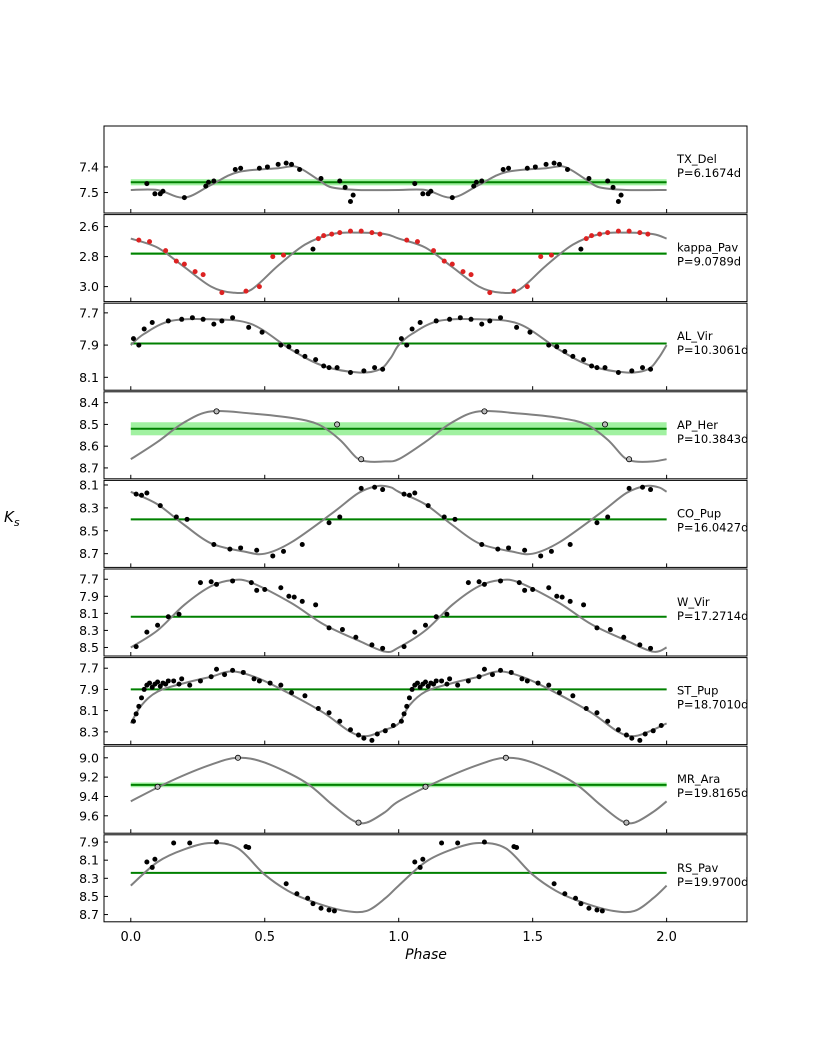 The height and width of the screenshot is (1038, 830). Describe the element at coordinates (696, 159) in the screenshot. I see `star-name-label: TX_Del` at that location.